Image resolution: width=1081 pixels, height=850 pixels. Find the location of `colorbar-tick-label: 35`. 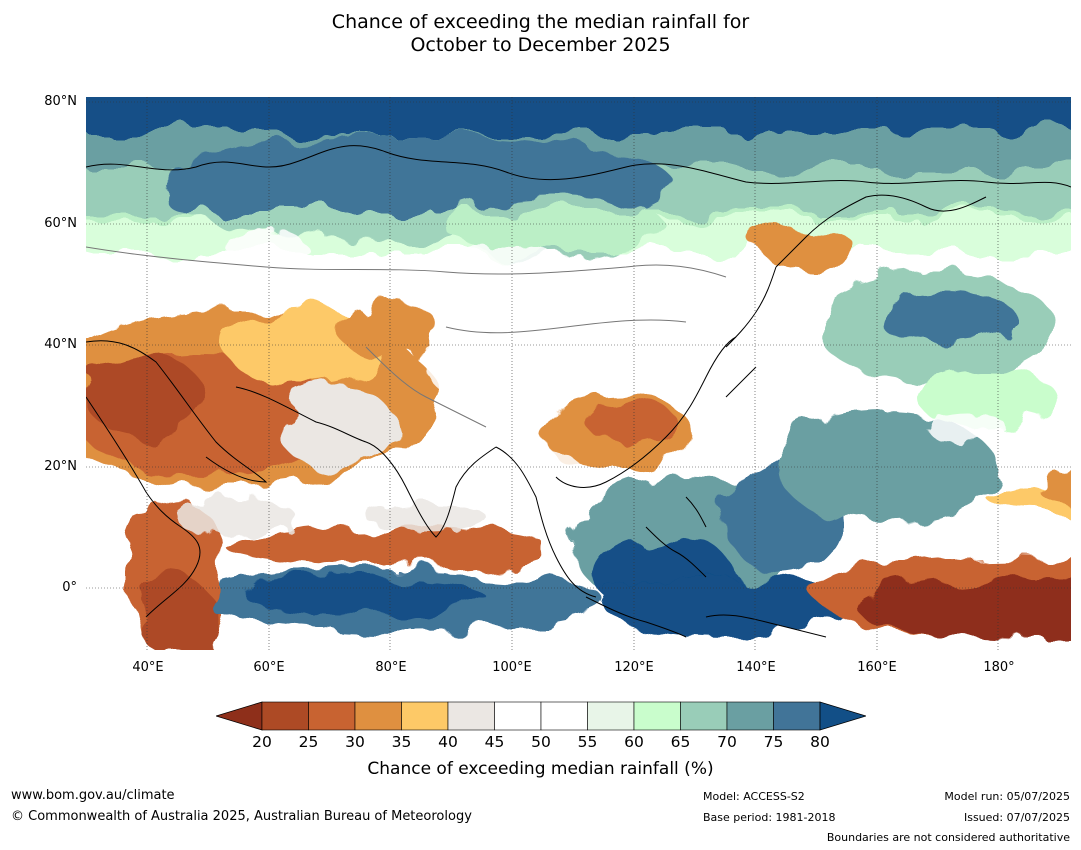

colorbar-tick-label: 35 is located at coordinates (401, 742).